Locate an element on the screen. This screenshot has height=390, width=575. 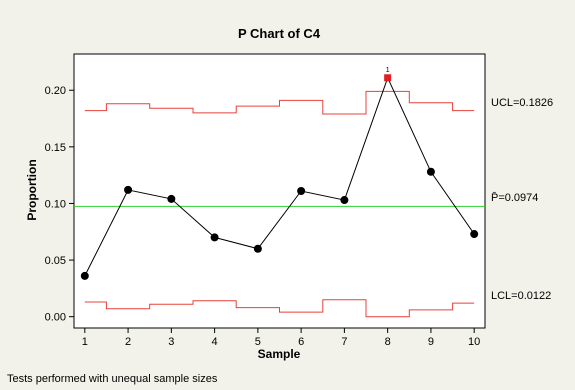
y-tick-label: 0.20 is located at coordinates (55, 91).